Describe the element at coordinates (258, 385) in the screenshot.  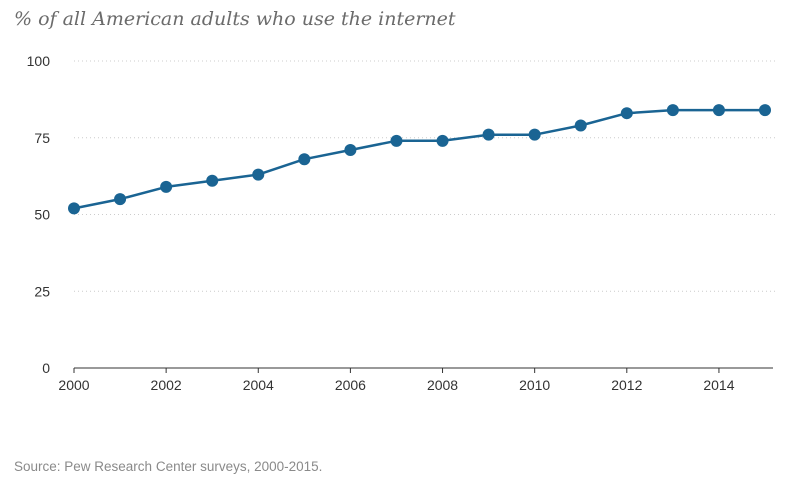
I see `x-tick-label-2004: 2004` at that location.